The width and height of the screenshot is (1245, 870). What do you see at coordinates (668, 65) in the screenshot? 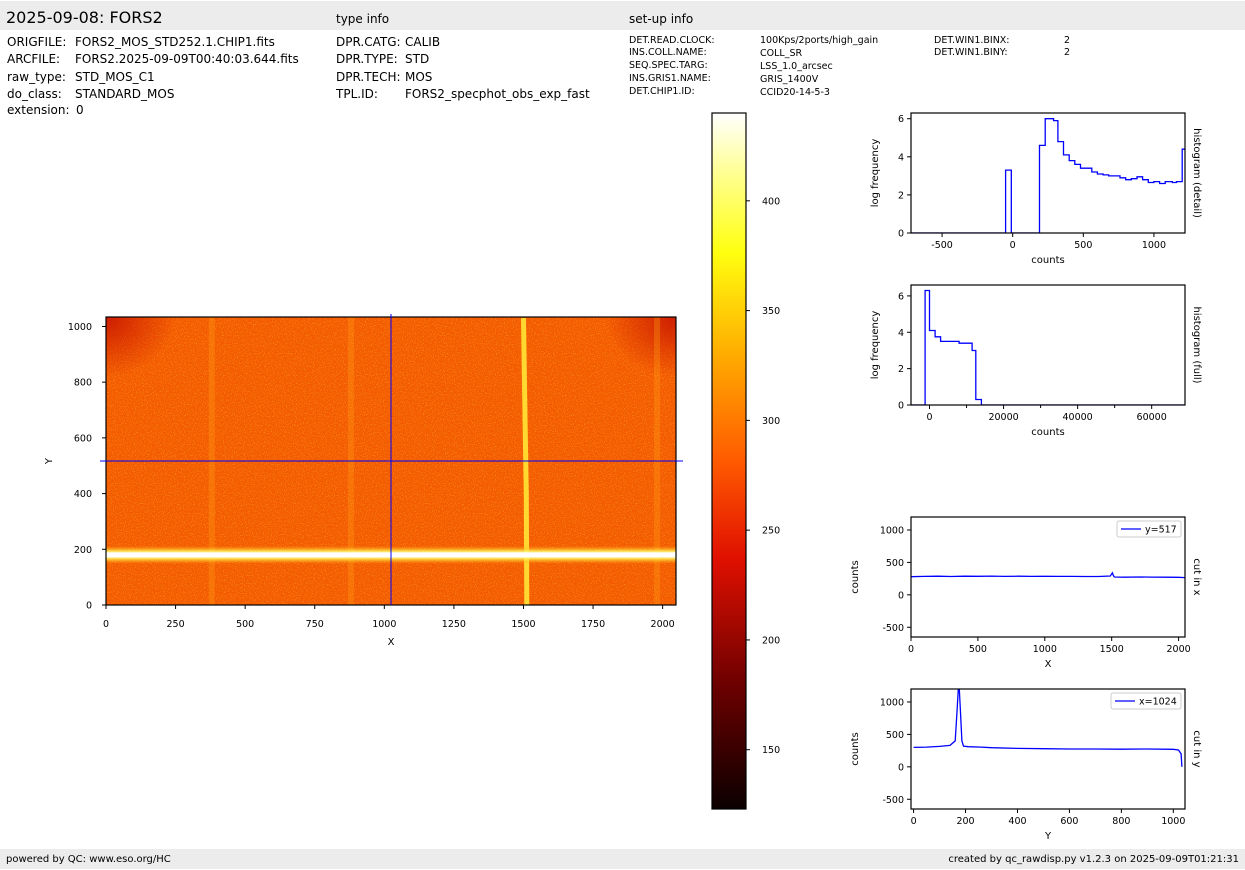
I see `setup-info-key: SEQ.SPEC.TARG:` at bounding box center [668, 65].